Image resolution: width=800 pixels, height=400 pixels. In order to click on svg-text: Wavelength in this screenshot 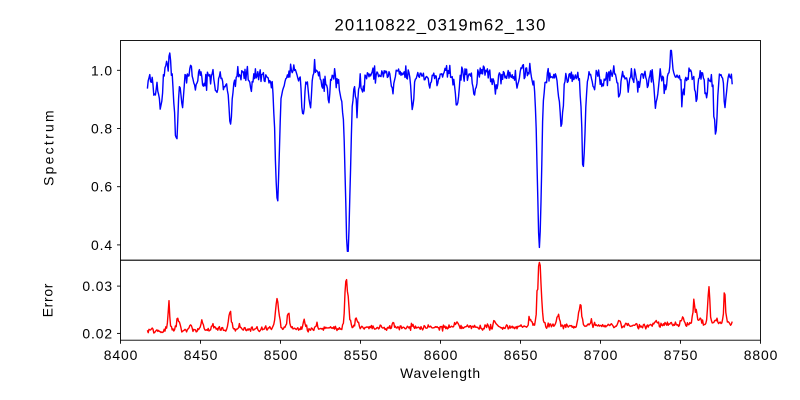, I will do `click(440, 373)`.